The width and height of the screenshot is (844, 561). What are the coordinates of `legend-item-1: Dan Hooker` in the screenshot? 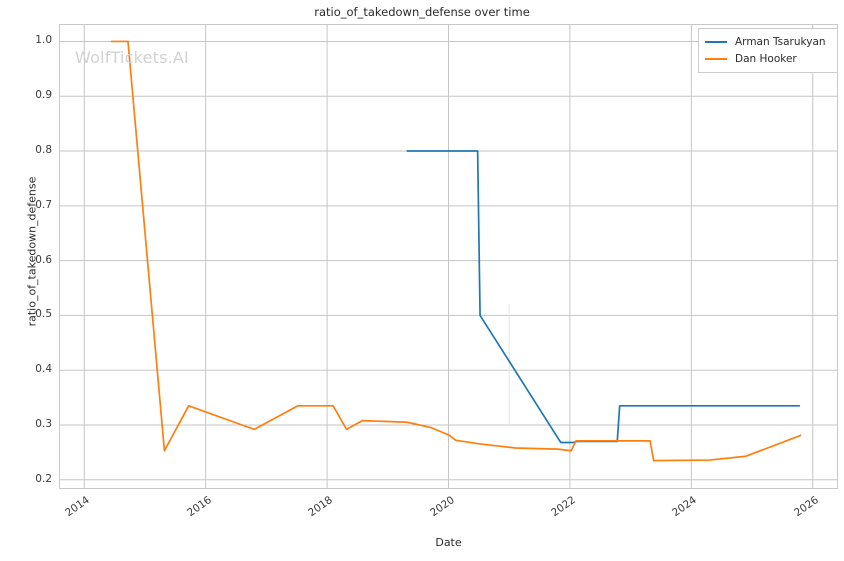 It's located at (768, 58).